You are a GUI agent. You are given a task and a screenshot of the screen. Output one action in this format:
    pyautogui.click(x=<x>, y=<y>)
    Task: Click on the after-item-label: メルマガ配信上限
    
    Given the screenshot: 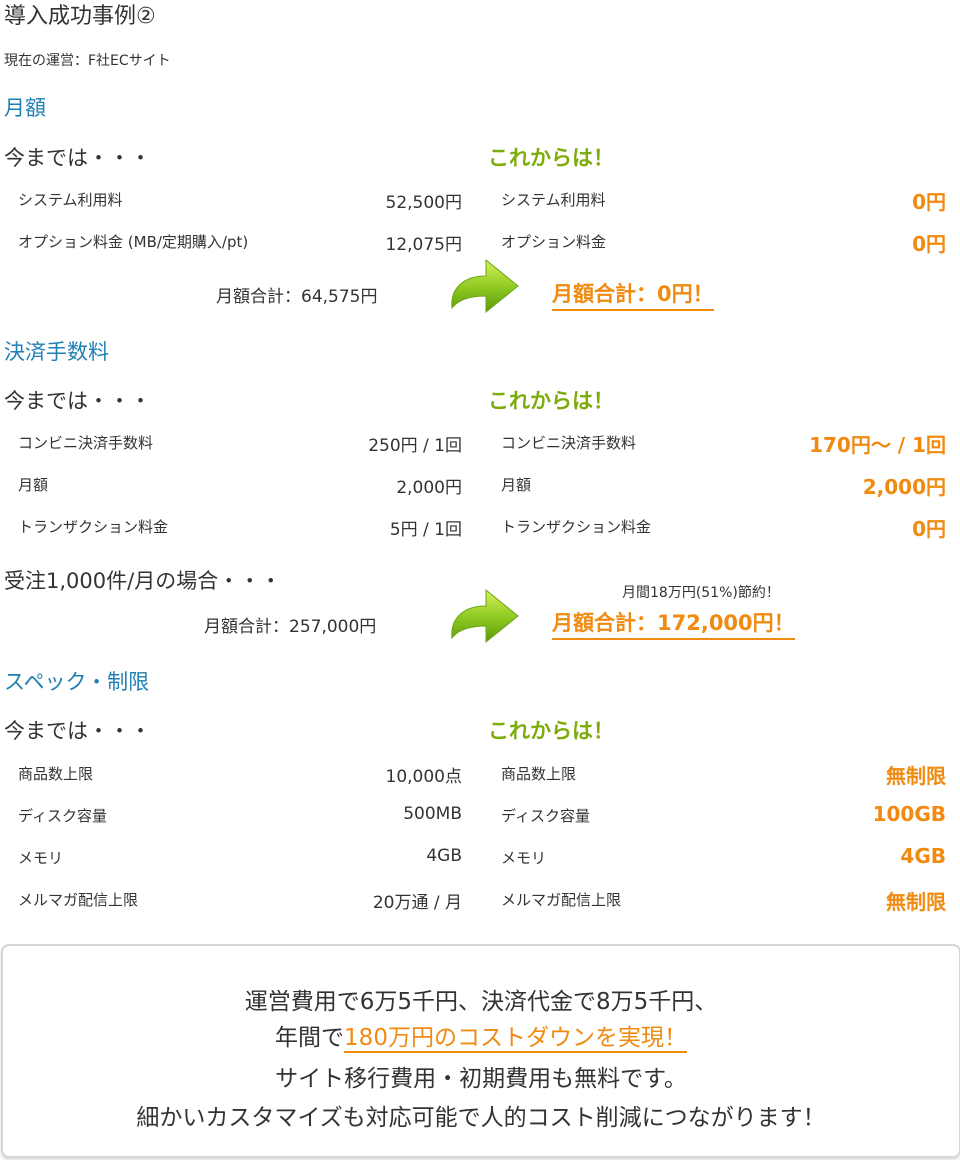 What is the action you would take?
    pyautogui.click(x=561, y=900)
    